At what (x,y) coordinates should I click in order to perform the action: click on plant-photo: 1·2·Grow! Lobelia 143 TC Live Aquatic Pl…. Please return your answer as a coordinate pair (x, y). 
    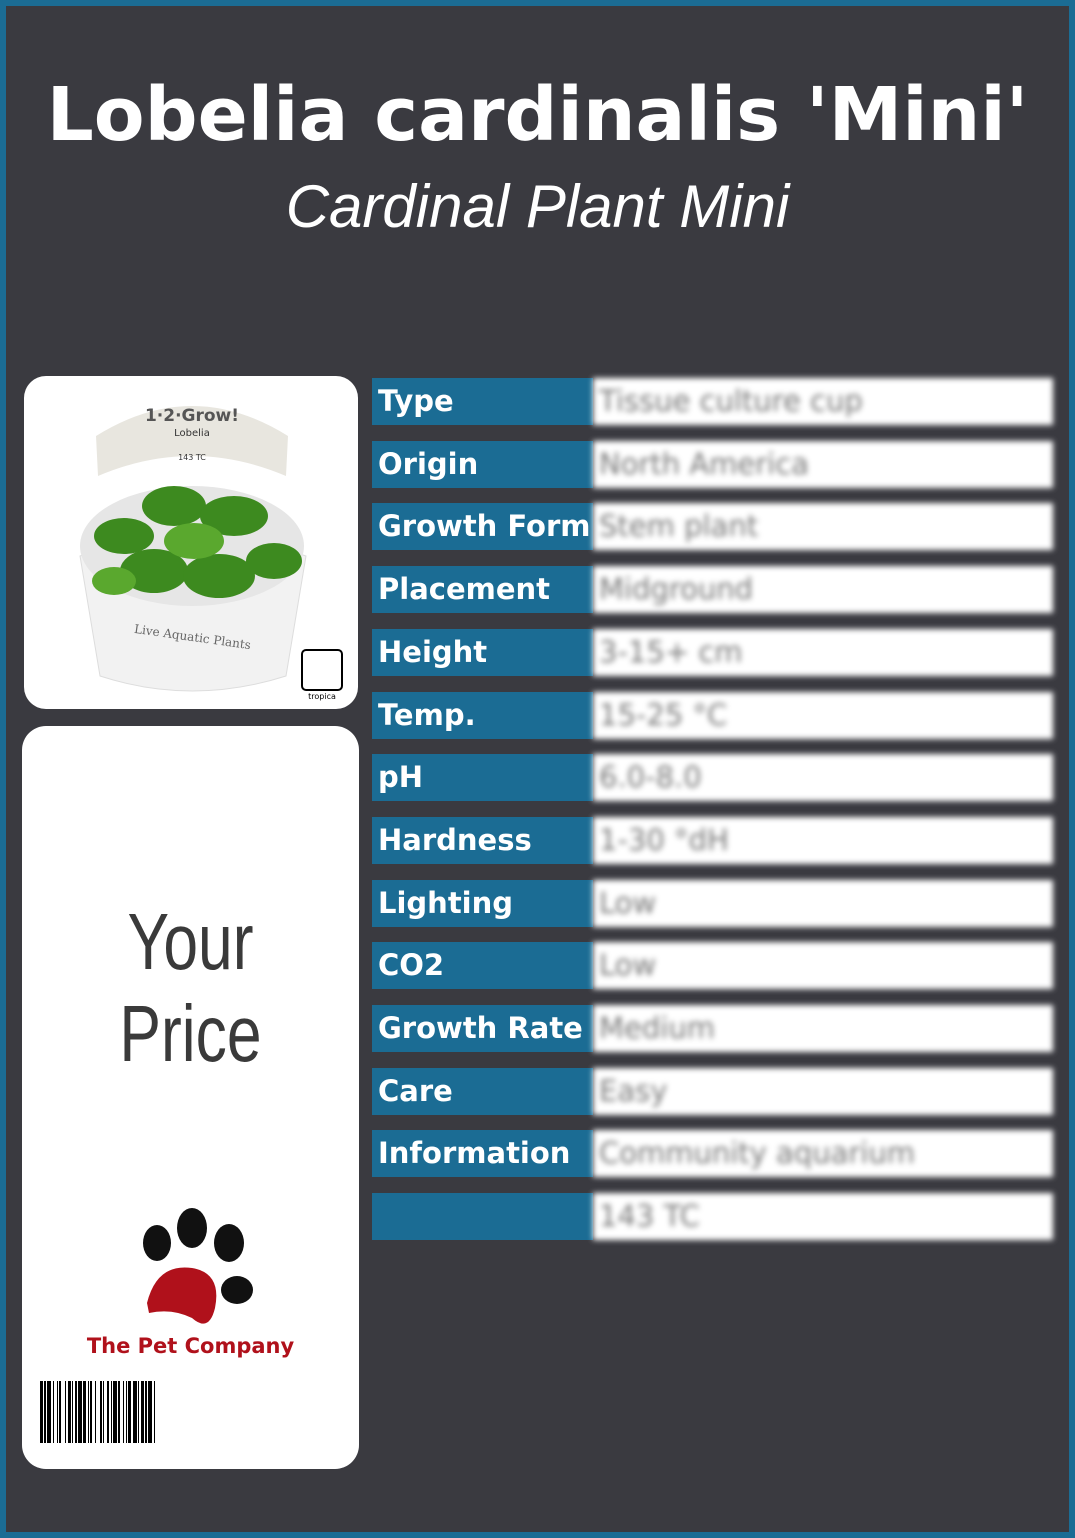
    Looking at the image, I should click on (191, 542).